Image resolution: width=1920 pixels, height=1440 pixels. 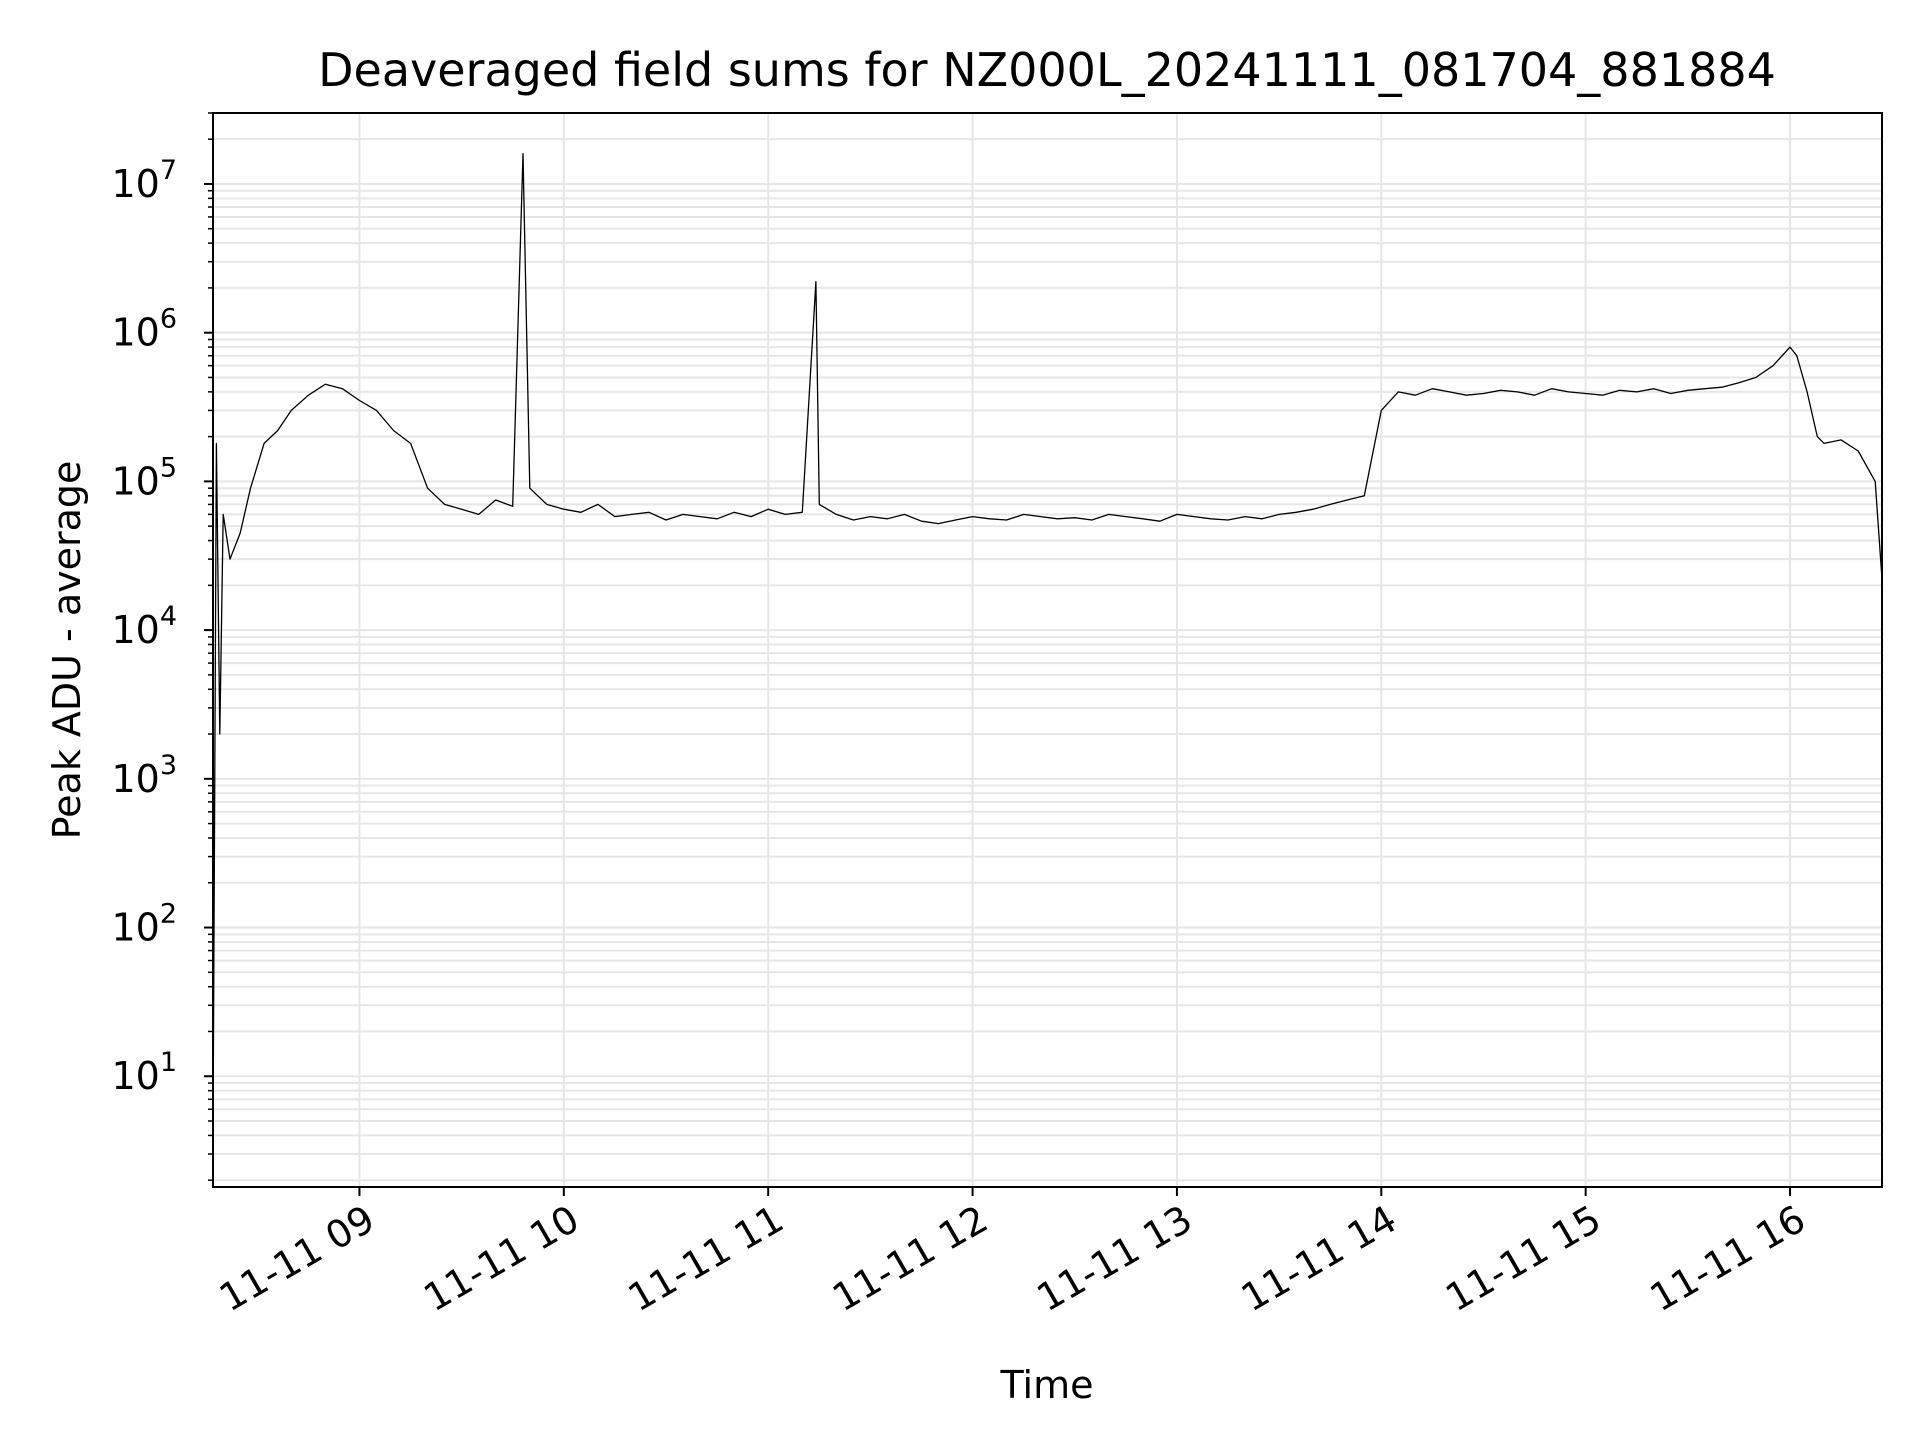 I want to click on y-tick-label: 10⁵, so click(x=144, y=477).